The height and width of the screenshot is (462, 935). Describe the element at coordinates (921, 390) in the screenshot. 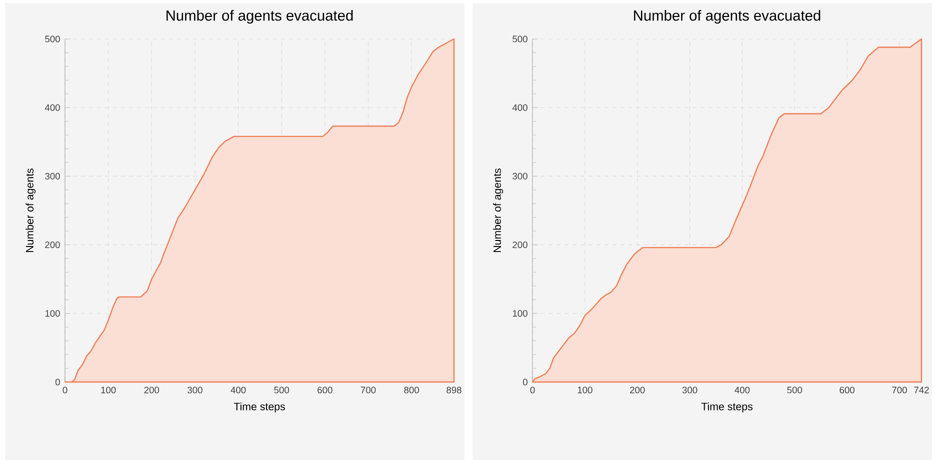

I see `x-tick-label: 742` at that location.